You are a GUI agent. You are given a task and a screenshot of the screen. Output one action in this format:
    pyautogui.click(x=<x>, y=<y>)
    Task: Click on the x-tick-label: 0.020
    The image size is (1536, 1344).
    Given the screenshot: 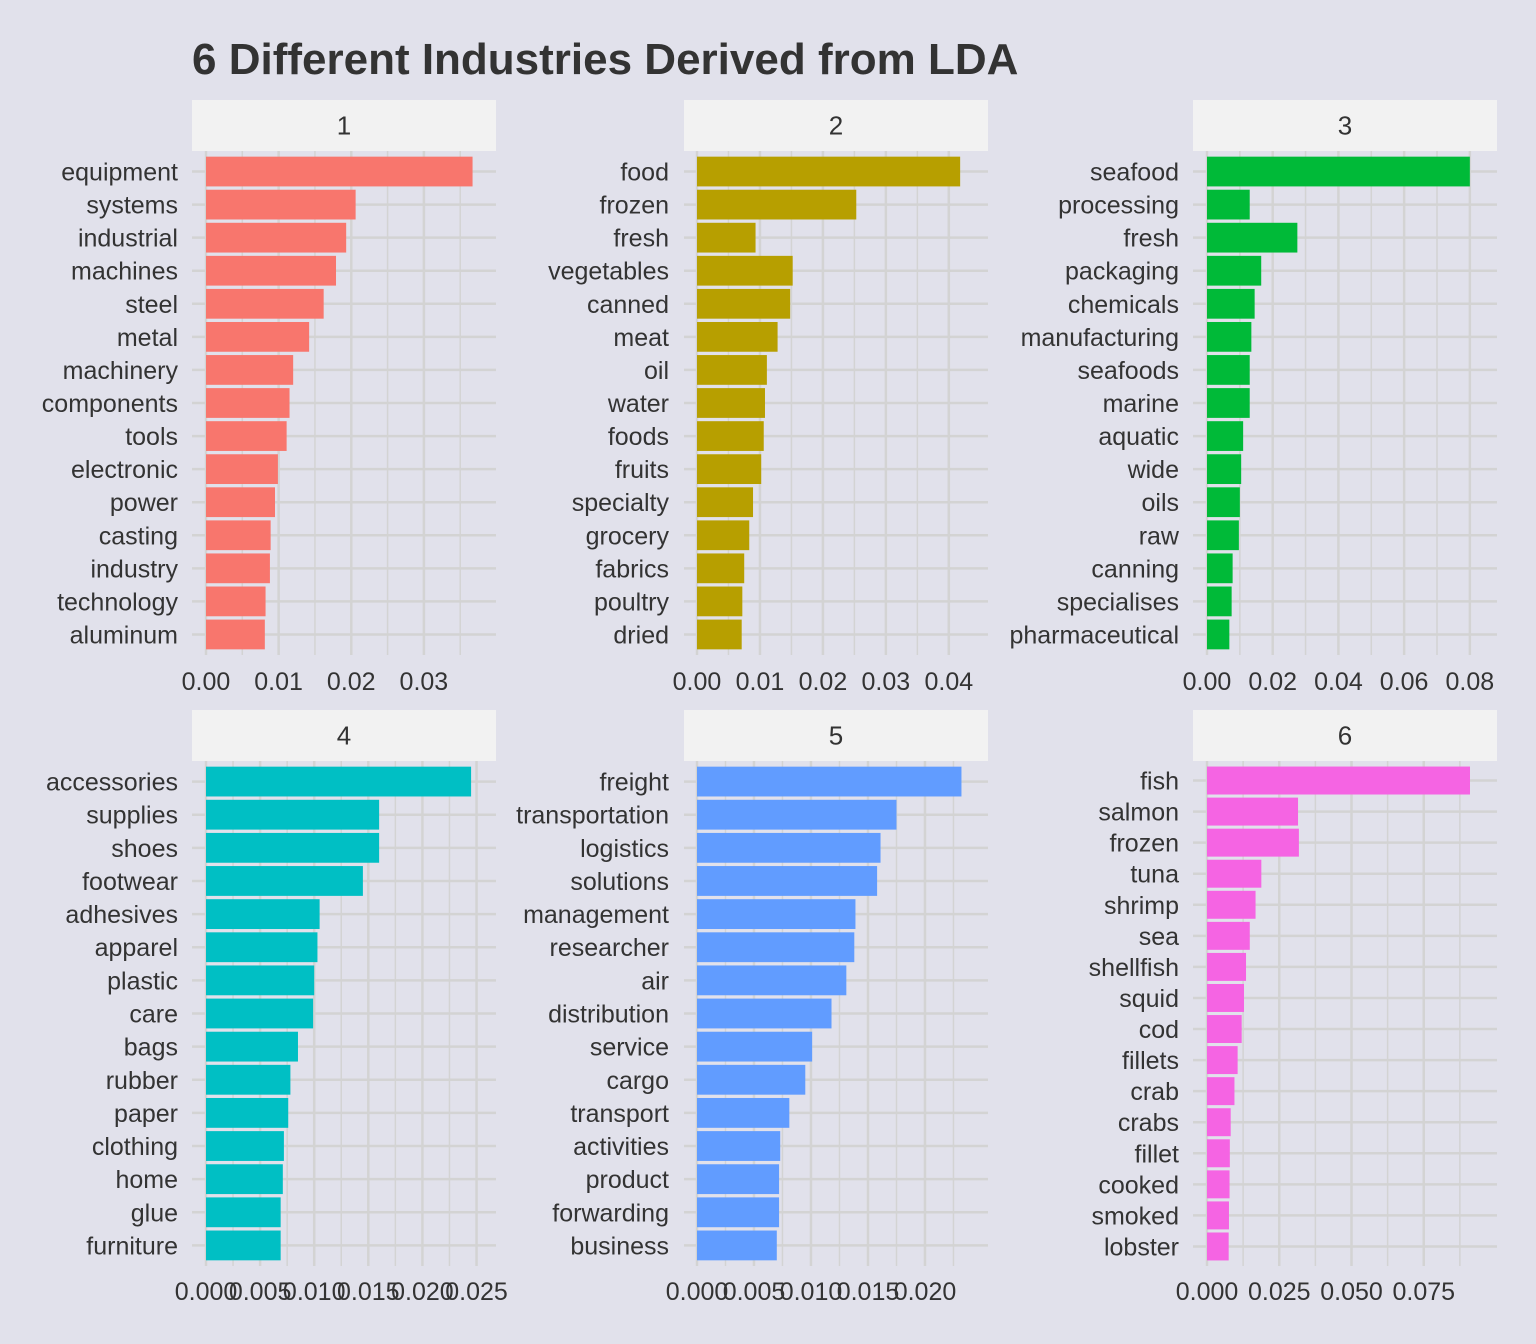 What is the action you would take?
    pyautogui.click(x=925, y=1292)
    